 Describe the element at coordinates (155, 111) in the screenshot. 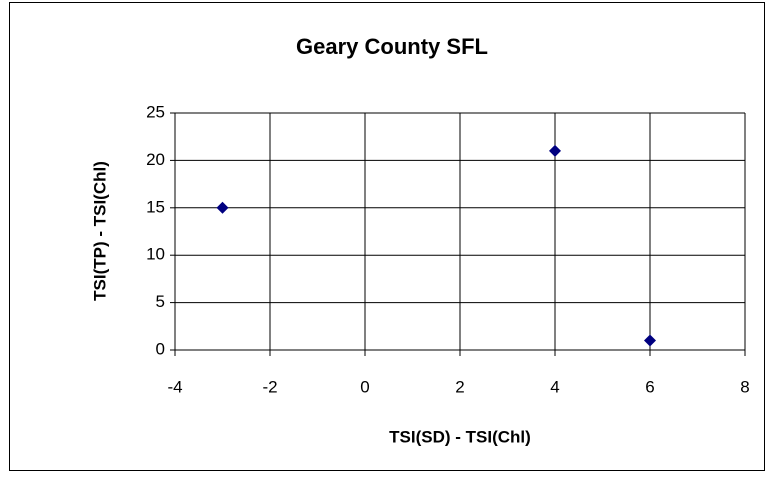

I see `y-tick-label: 25` at that location.